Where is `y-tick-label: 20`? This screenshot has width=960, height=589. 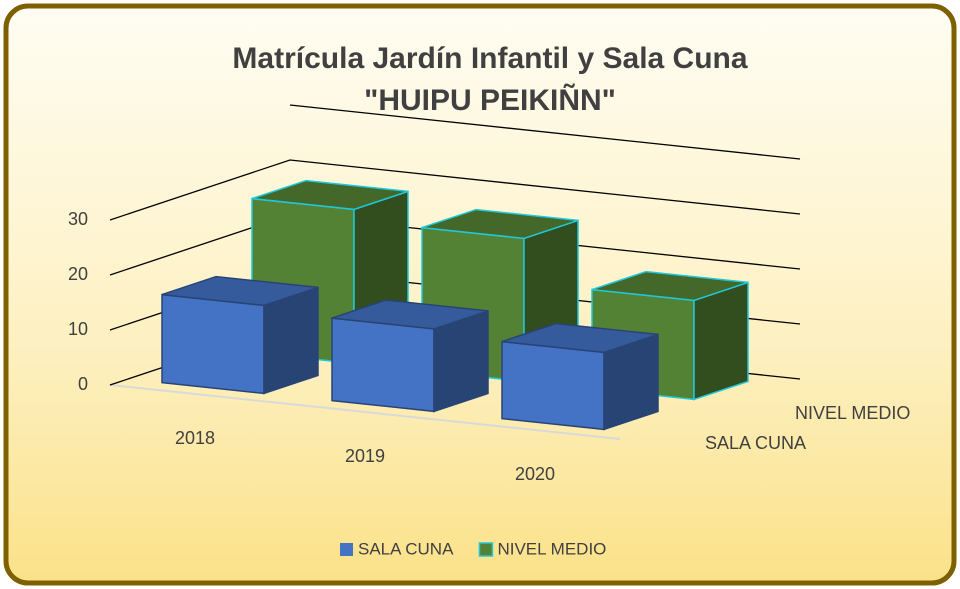 y-tick-label: 20 is located at coordinates (78, 274).